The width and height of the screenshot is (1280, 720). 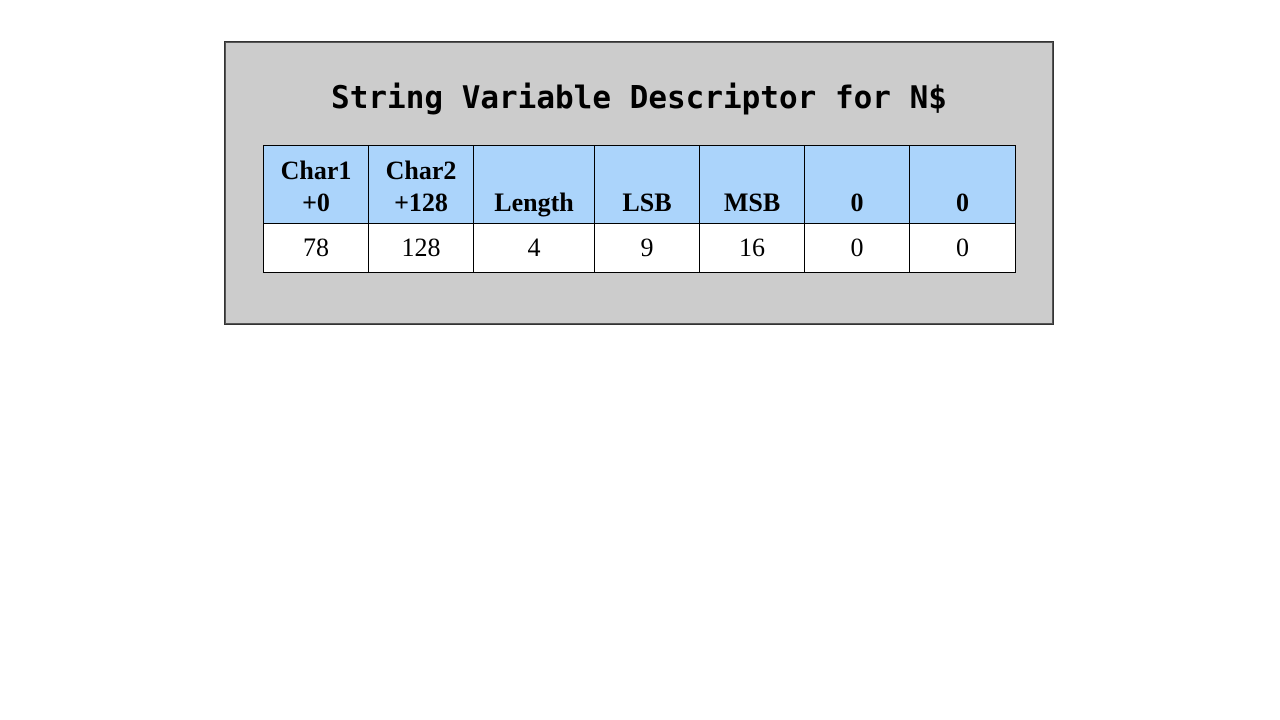 I want to click on value-length: 4, so click(x=534, y=248).